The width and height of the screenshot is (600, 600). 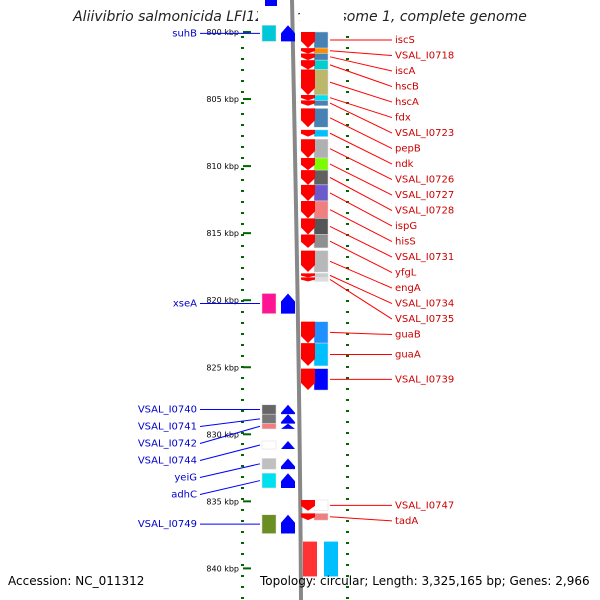 What do you see at coordinates (405, 40) in the screenshot?
I see `forward-gene-label-iscS: iscS` at bounding box center [405, 40].